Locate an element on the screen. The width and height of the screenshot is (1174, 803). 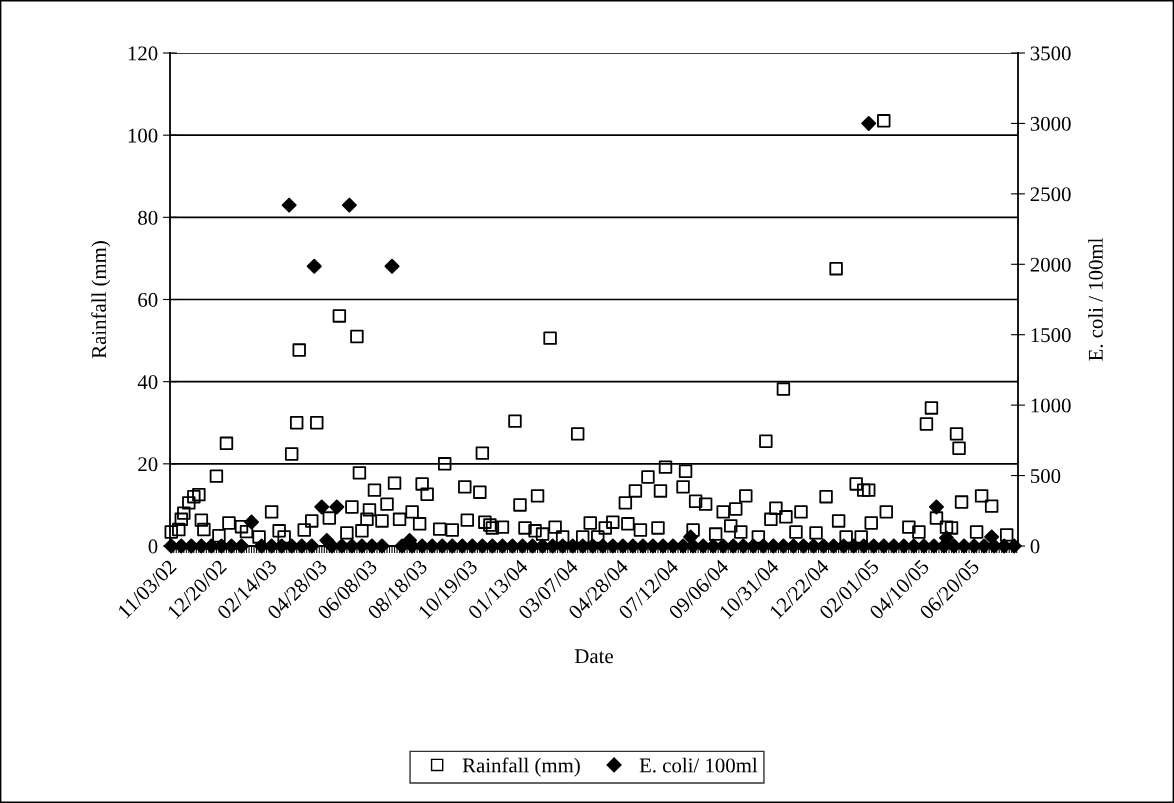
x-axis-title: Date is located at coordinates (593, 656).